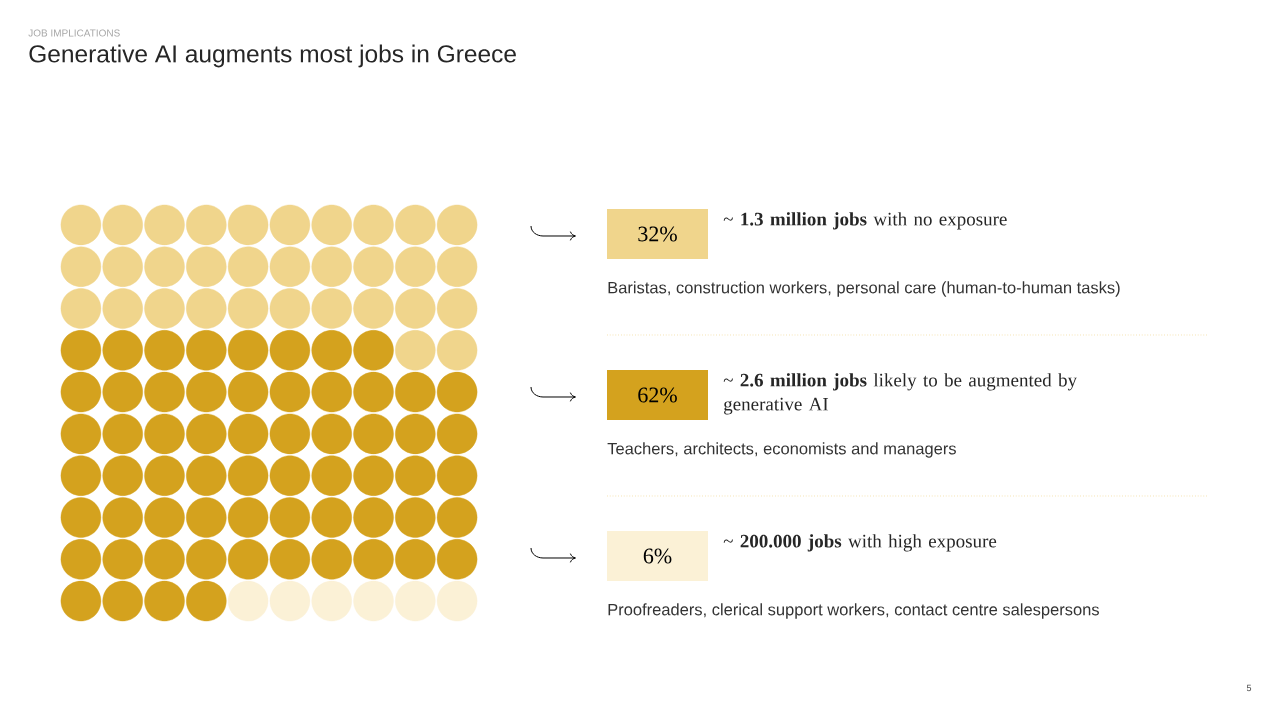 The image size is (1280, 720). Describe the element at coordinates (781, 450) in the screenshot. I see `text: Teachers, architects, economists and managers` at that location.